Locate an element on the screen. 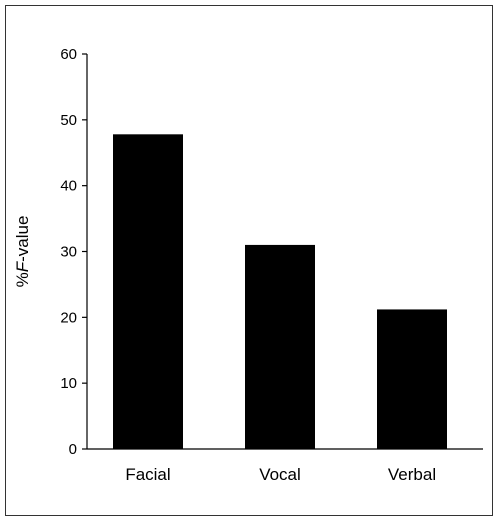  y-tick-label: 10 is located at coordinates (68, 383).